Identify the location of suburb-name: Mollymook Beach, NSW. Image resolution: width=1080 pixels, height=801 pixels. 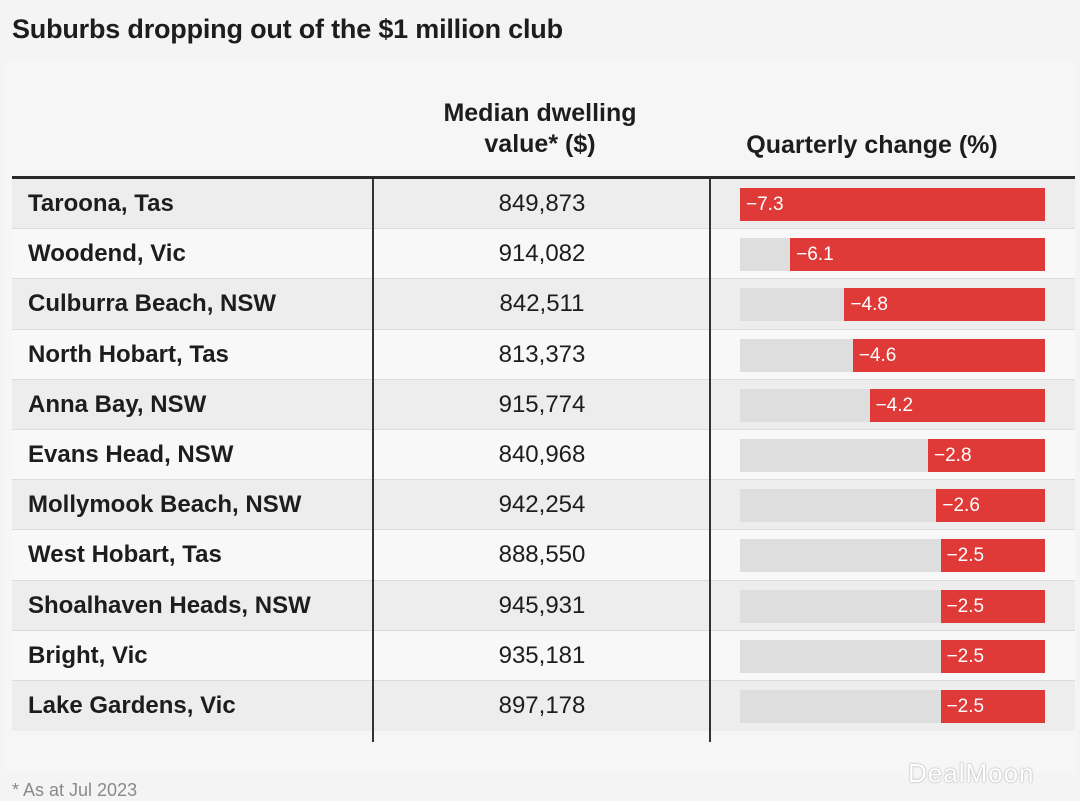
(165, 505).